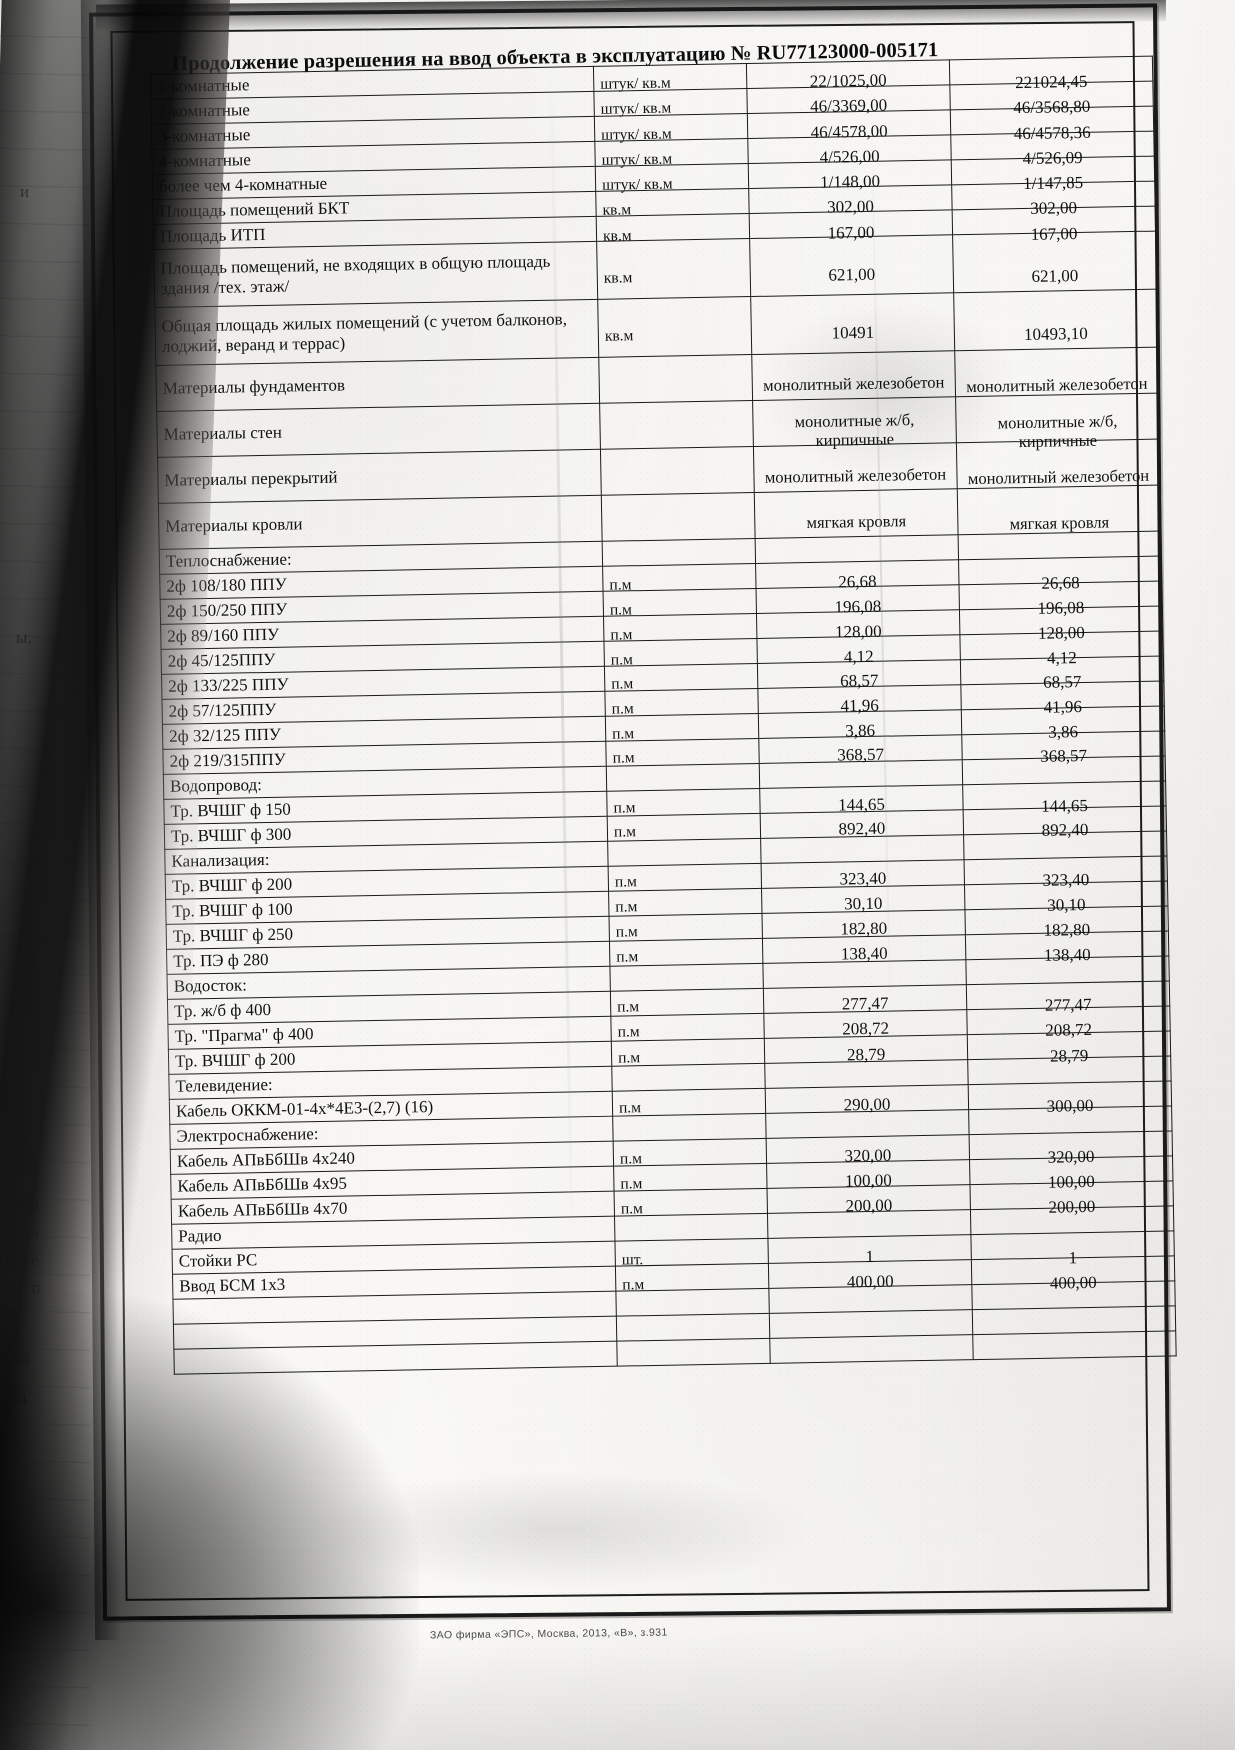 The height and width of the screenshot is (1750, 1235). What do you see at coordinates (1071, 1182) in the screenshot?
I see `row-value-actual: 100,00` at bounding box center [1071, 1182].